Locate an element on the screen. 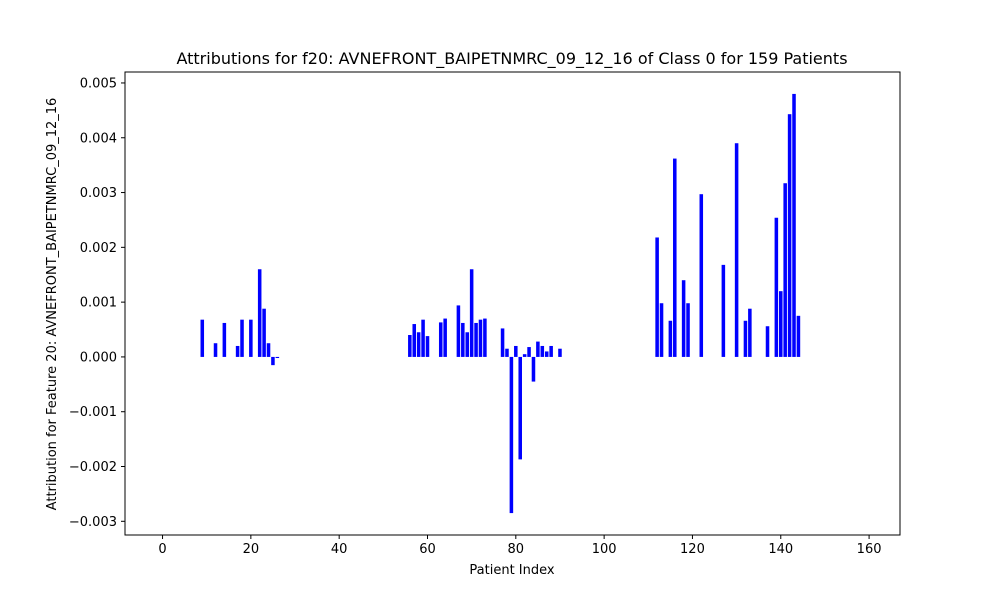 The width and height of the screenshot is (1000, 600). y-tick-label: −0.001 is located at coordinates (93, 412).